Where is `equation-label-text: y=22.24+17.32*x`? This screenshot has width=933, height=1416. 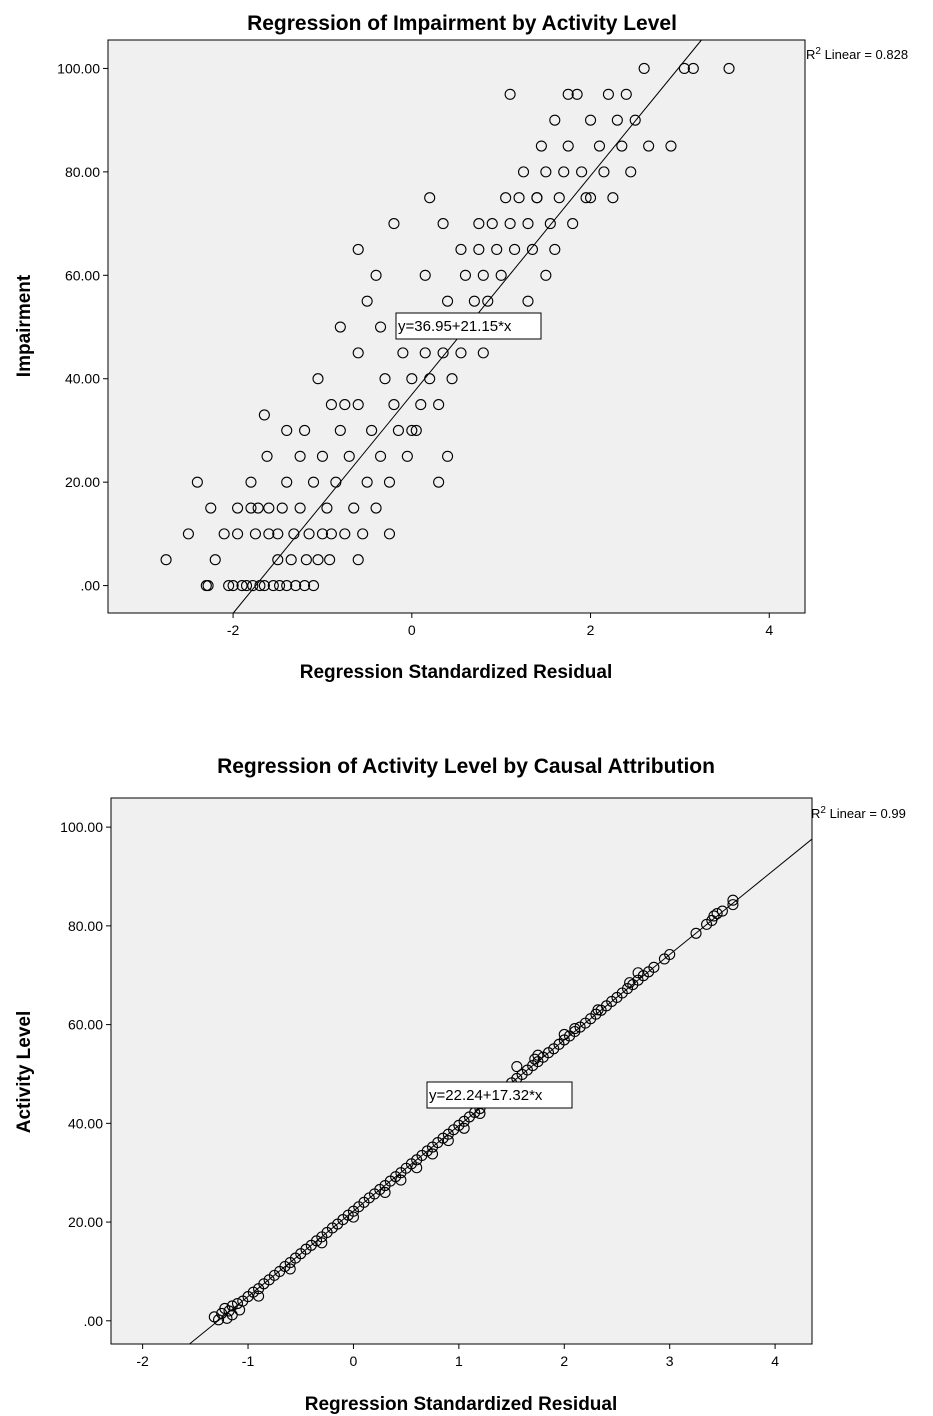
equation-label-text: y=22.24+17.32*x is located at coordinates (486, 1095).